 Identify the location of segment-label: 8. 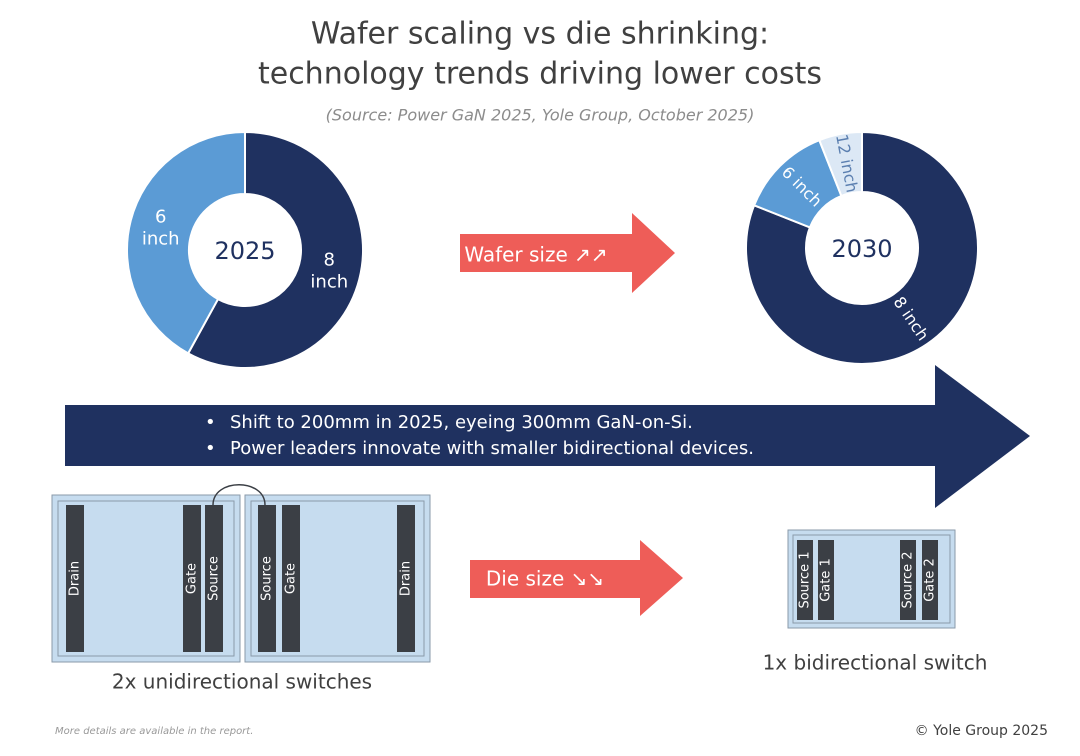
(329, 260).